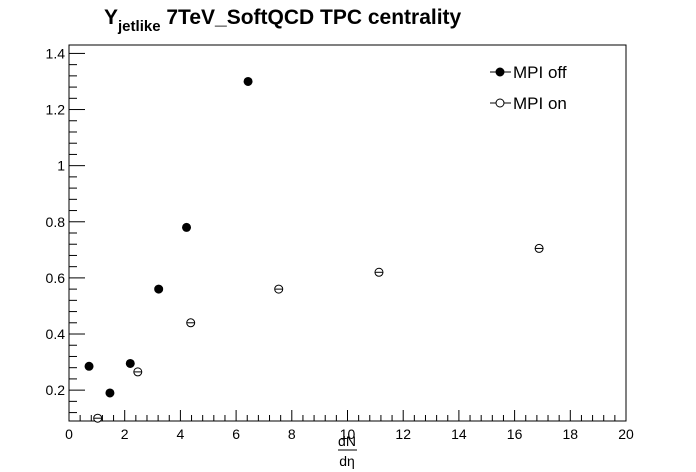  Describe the element at coordinates (56, 334) in the screenshot. I see `y-tick-label: 0.4` at that location.